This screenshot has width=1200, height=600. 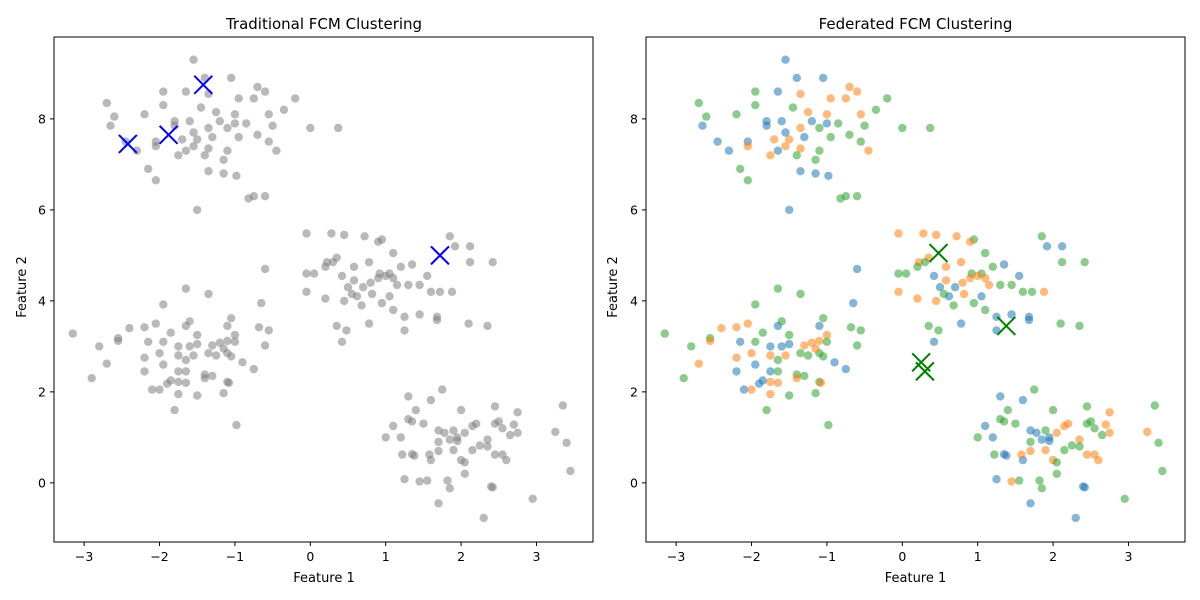 I want to click on x-tick-label: 2, so click(x=1053, y=556).